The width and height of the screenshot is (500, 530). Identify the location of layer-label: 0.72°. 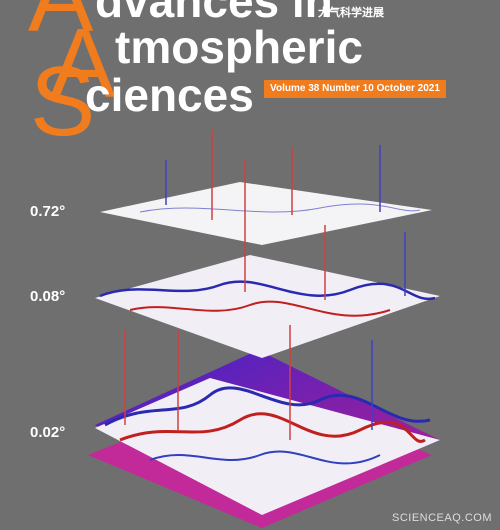
(48, 211).